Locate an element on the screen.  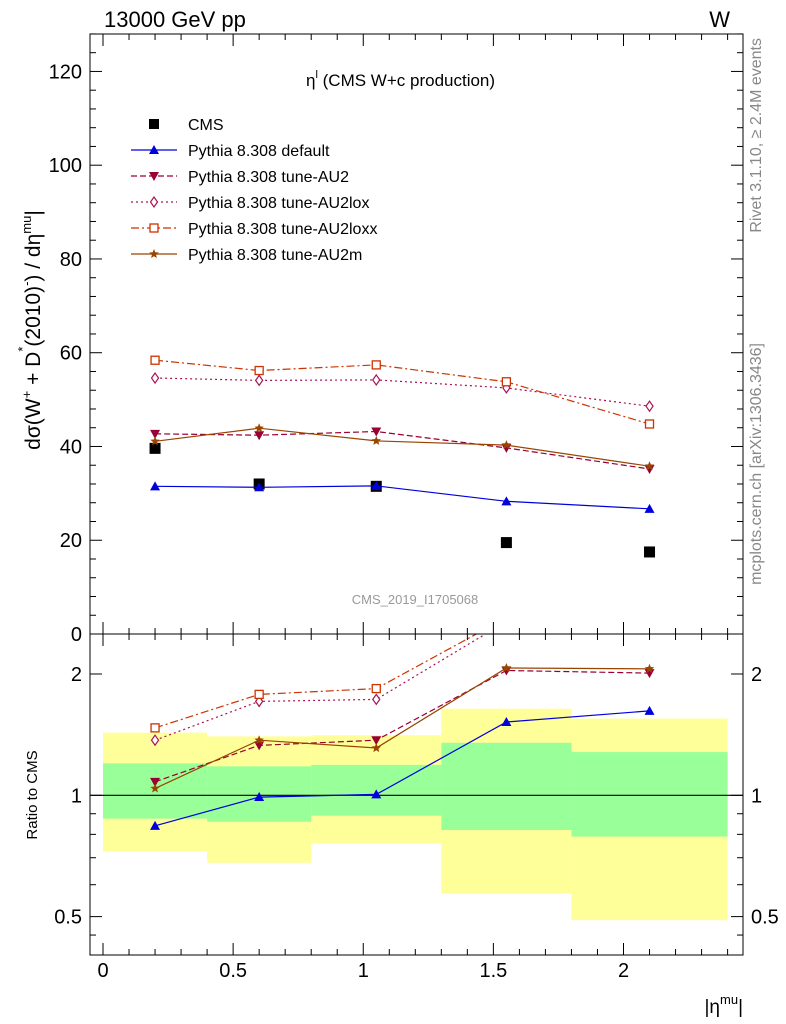
mcplots-label: mcplots.cern.ch [arXiv:1306.3436] is located at coordinates (756, 464).